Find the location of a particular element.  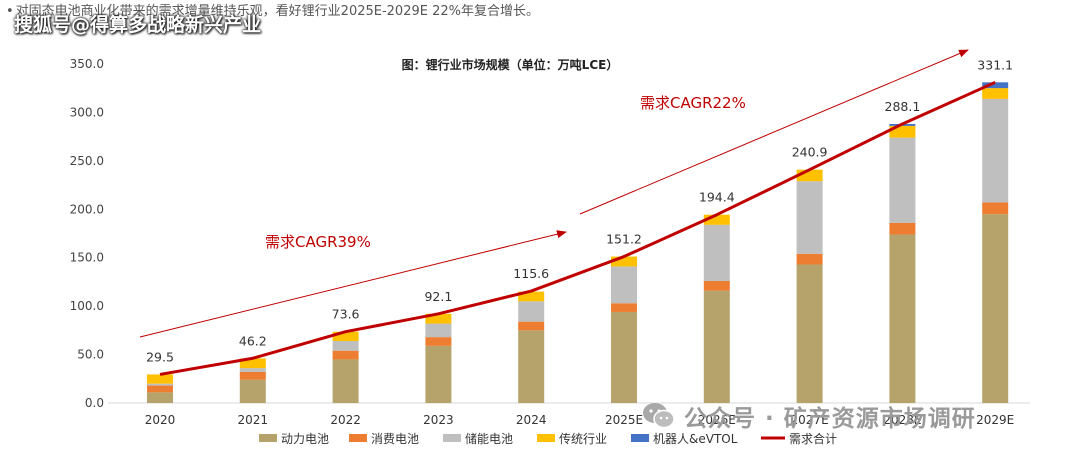

x-tick-label: 2025E is located at coordinates (624, 420).